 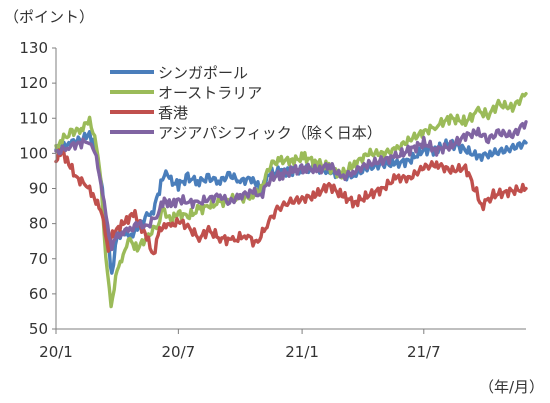 What do you see at coordinates (38, 294) in the screenshot?
I see `y-tick-label: 60` at bounding box center [38, 294].